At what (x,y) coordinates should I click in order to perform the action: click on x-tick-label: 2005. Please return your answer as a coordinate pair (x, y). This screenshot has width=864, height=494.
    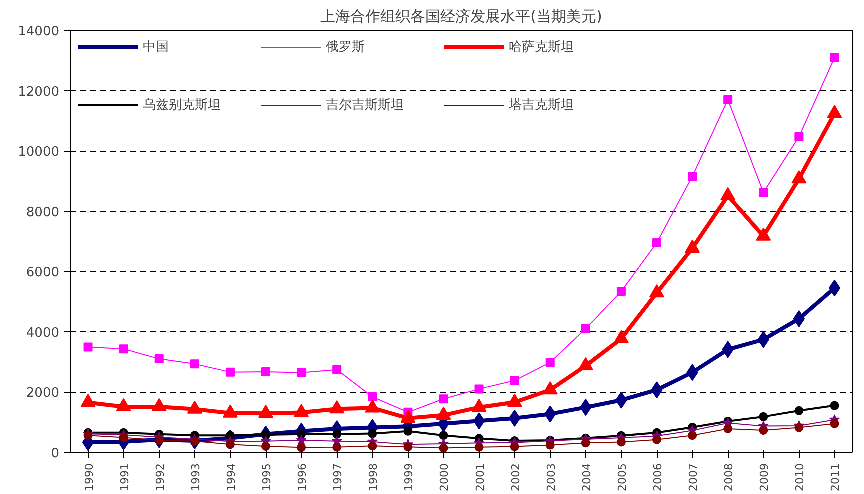
    Looking at the image, I should click on (622, 477).